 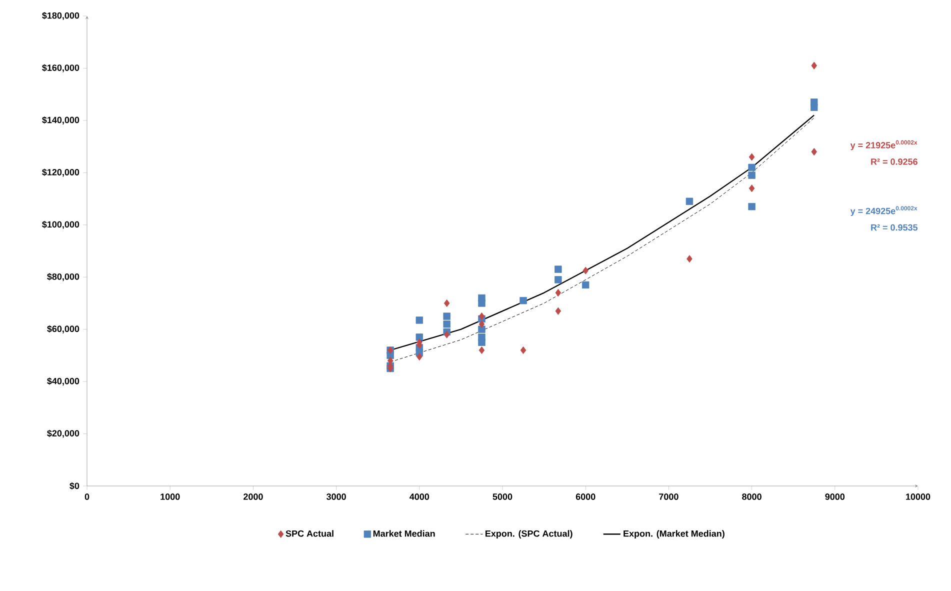 I want to click on y-tick-label: $80,000, so click(x=63, y=277).